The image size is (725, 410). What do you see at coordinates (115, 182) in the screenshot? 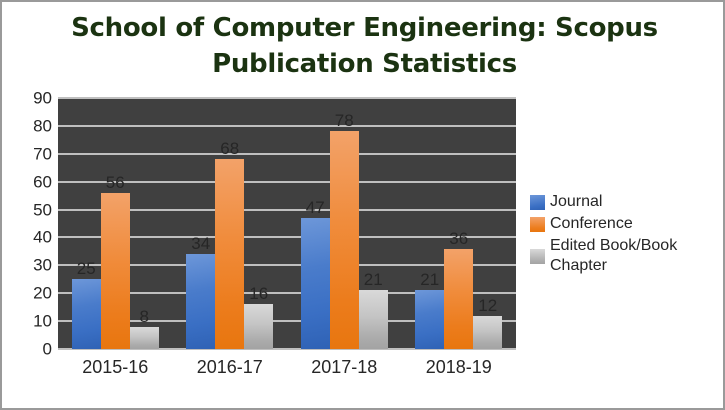
I see `bar-value-label: 56` at bounding box center [115, 182].